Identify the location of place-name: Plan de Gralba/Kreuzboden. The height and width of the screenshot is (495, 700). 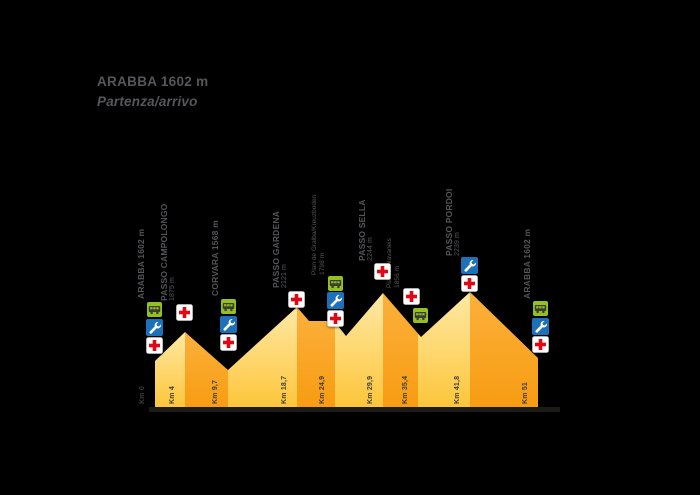
(314, 234).